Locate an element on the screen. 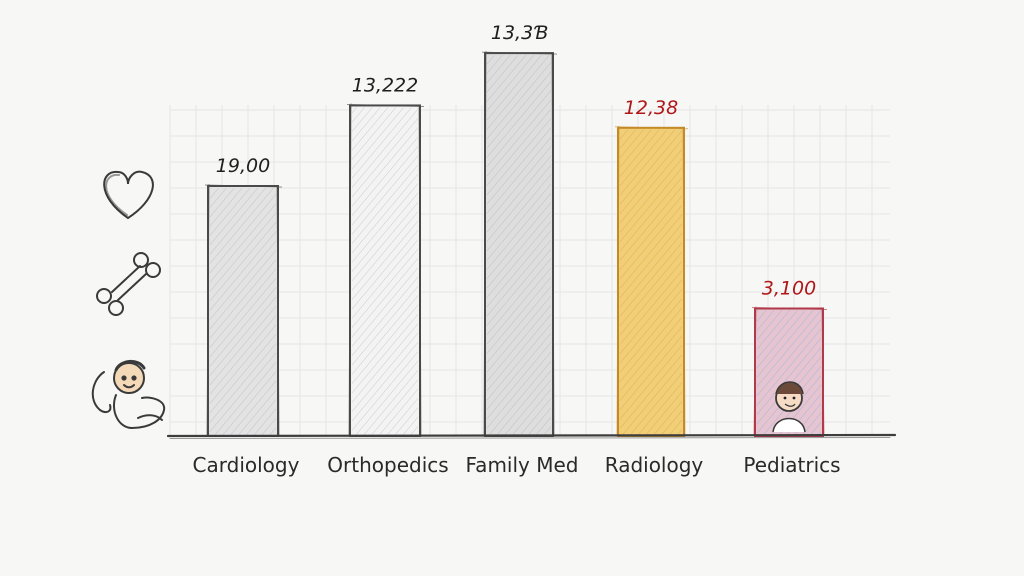  heart-icon is located at coordinates (128, 195).